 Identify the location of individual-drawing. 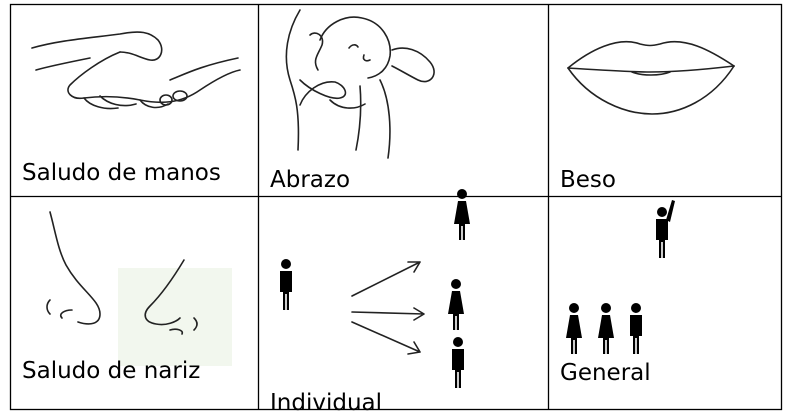
(375, 288).